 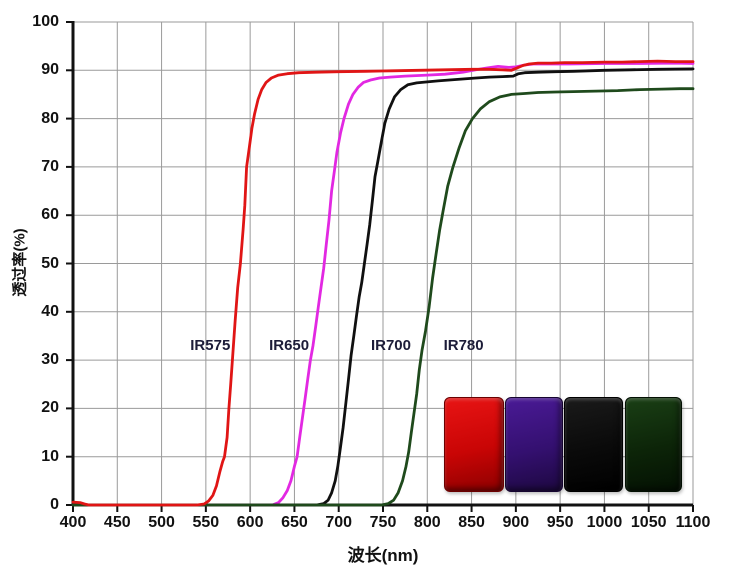 I want to click on filter-swatch-purple, so click(x=534, y=444).